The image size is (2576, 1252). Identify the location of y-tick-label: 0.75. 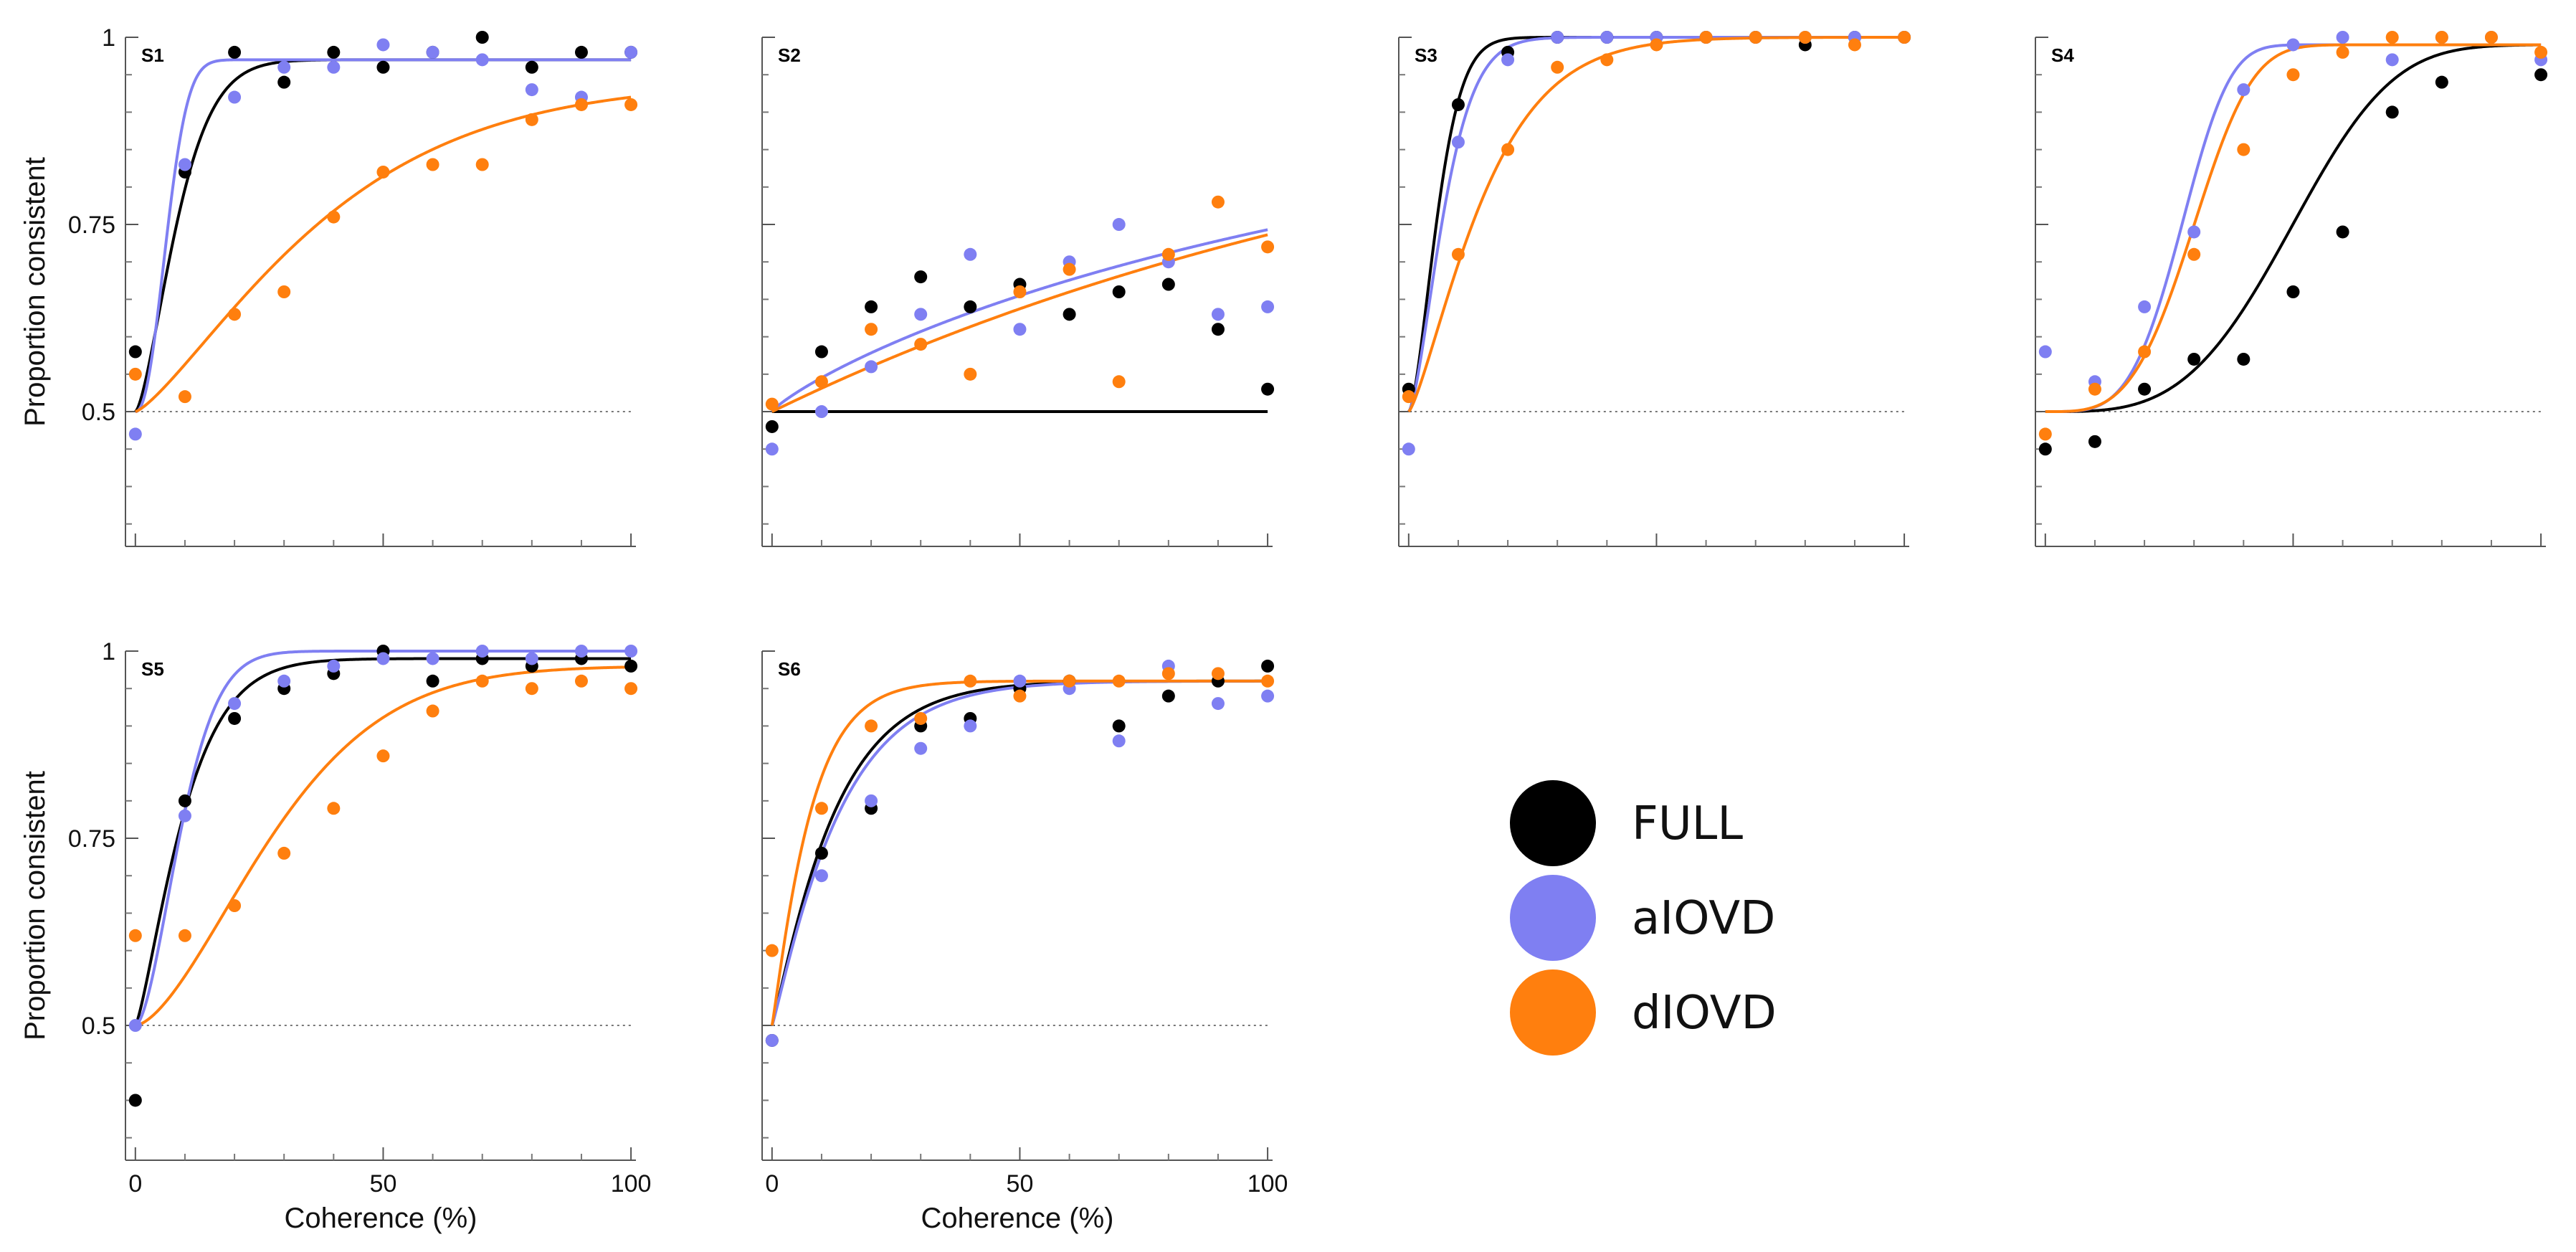
(91, 839).